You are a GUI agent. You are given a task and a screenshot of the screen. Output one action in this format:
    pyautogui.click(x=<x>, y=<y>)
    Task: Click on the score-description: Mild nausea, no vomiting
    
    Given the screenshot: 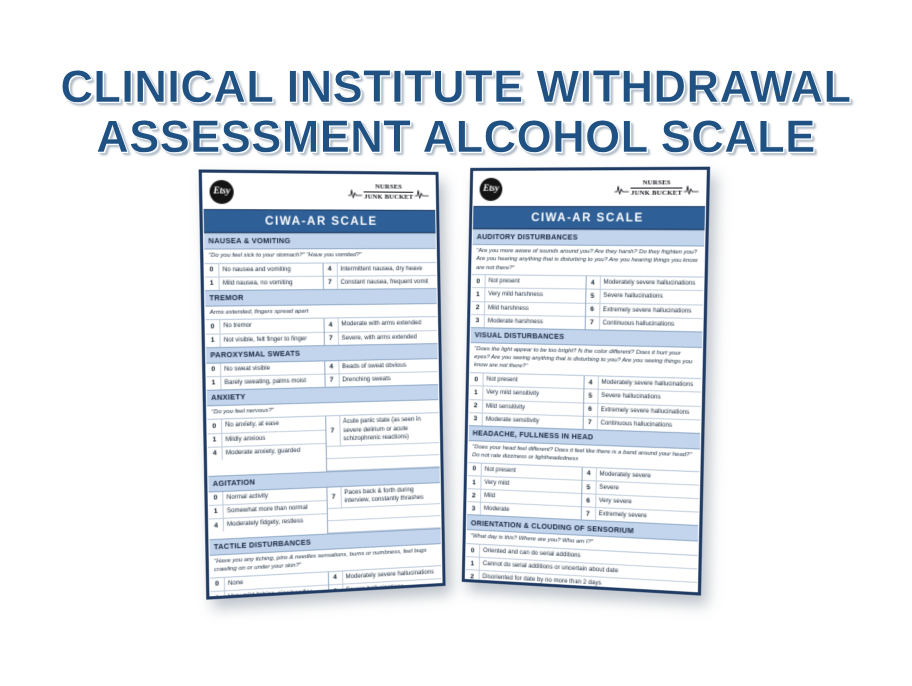 What is the action you would take?
    pyautogui.click(x=257, y=282)
    